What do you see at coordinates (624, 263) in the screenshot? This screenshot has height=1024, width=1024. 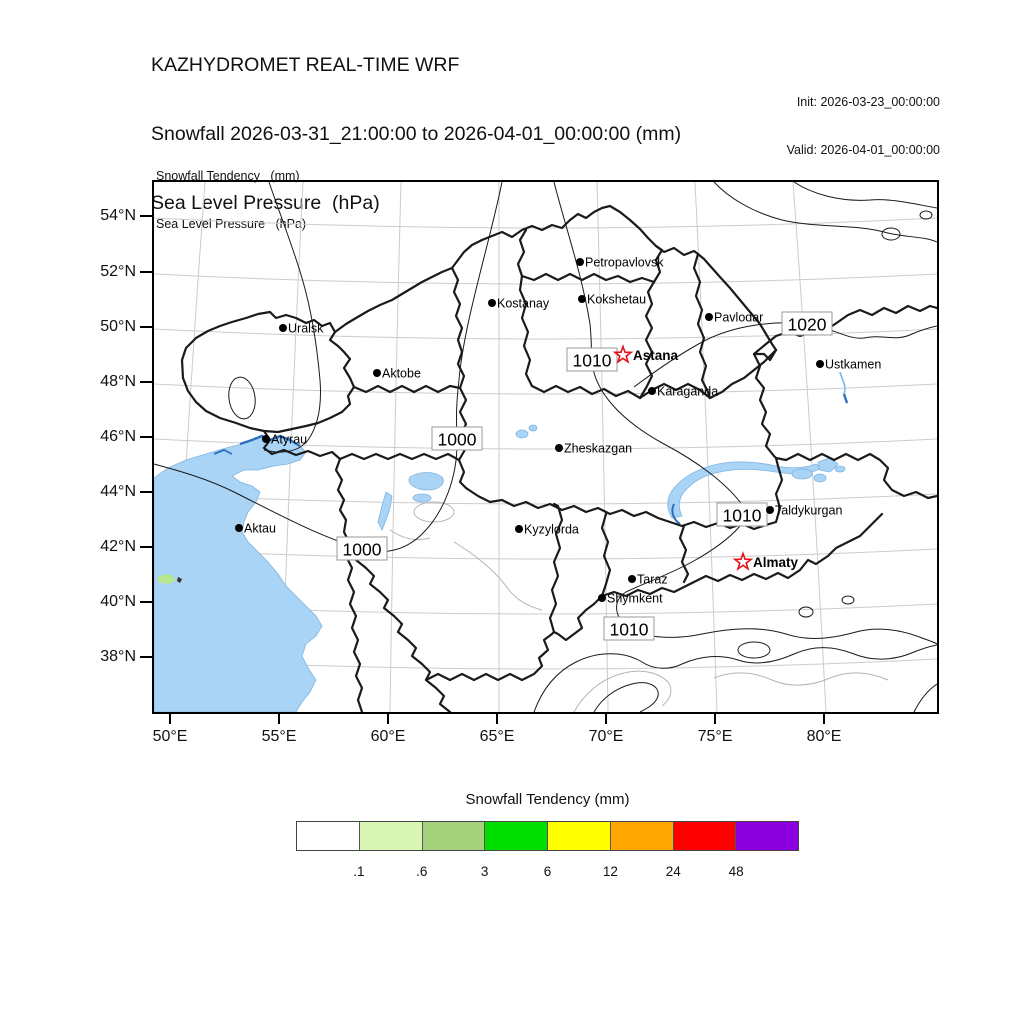 I see `city-label: Petropavlovsk` at bounding box center [624, 263].